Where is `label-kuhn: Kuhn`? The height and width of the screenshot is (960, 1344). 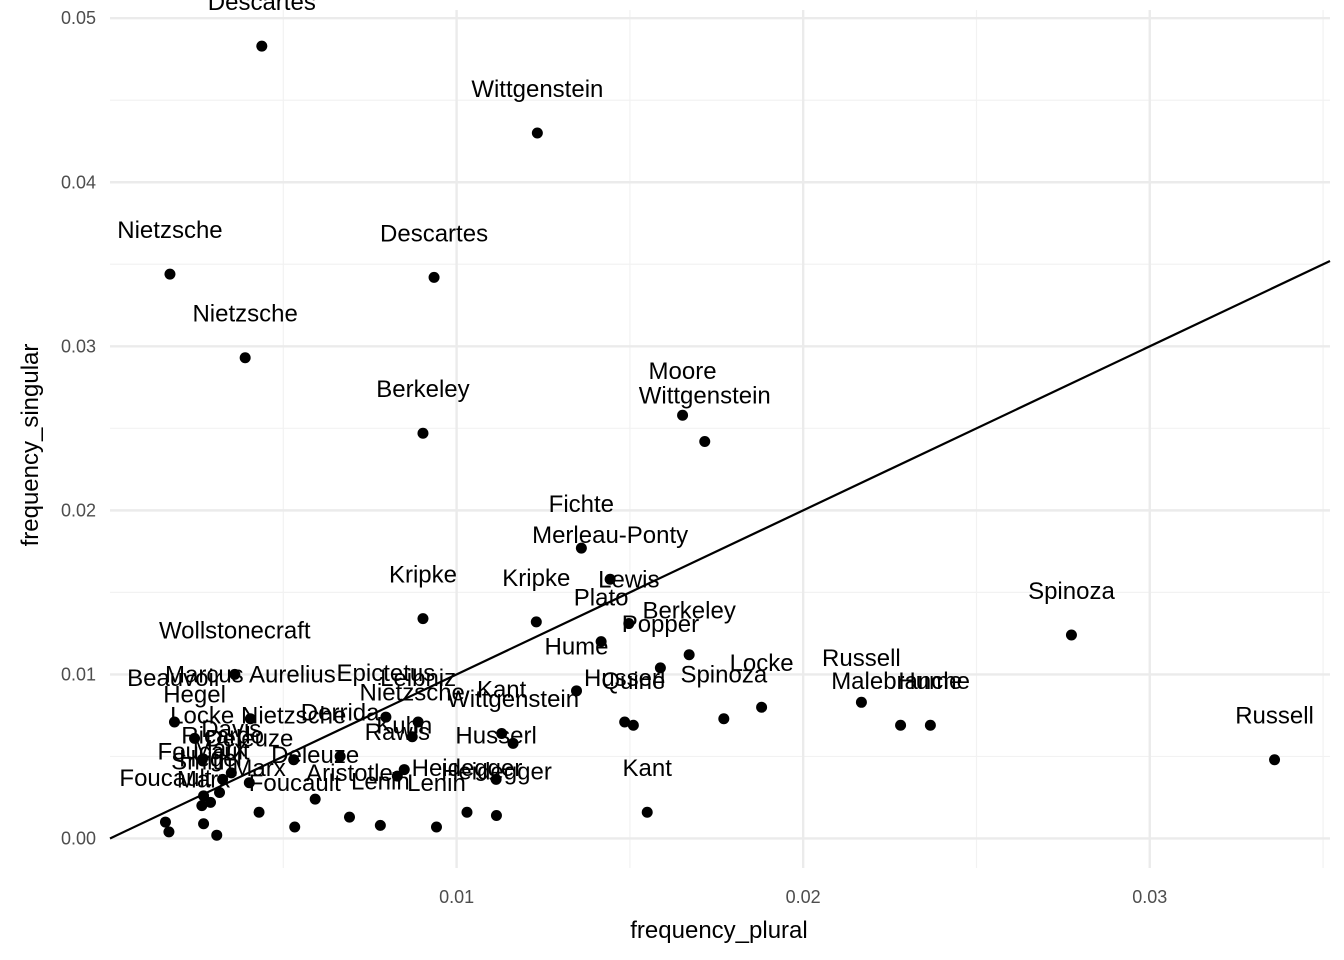
label-kuhn: Kuhn is located at coordinates (404, 725).